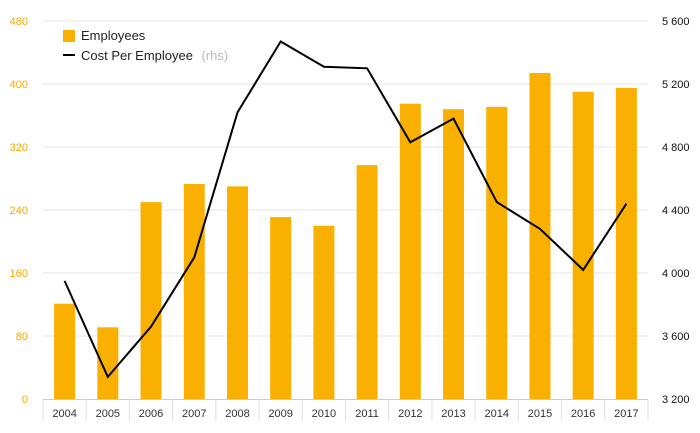  Describe the element at coordinates (324, 414) in the screenshot. I see `x-tick-label-2010: 2010` at that location.